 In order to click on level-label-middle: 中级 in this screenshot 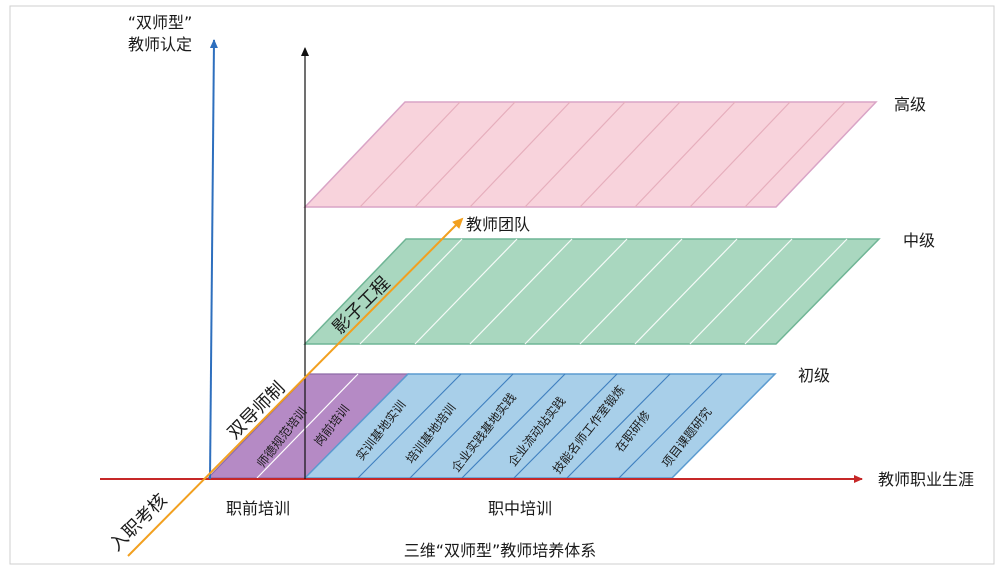, I will do `click(919, 240)`.